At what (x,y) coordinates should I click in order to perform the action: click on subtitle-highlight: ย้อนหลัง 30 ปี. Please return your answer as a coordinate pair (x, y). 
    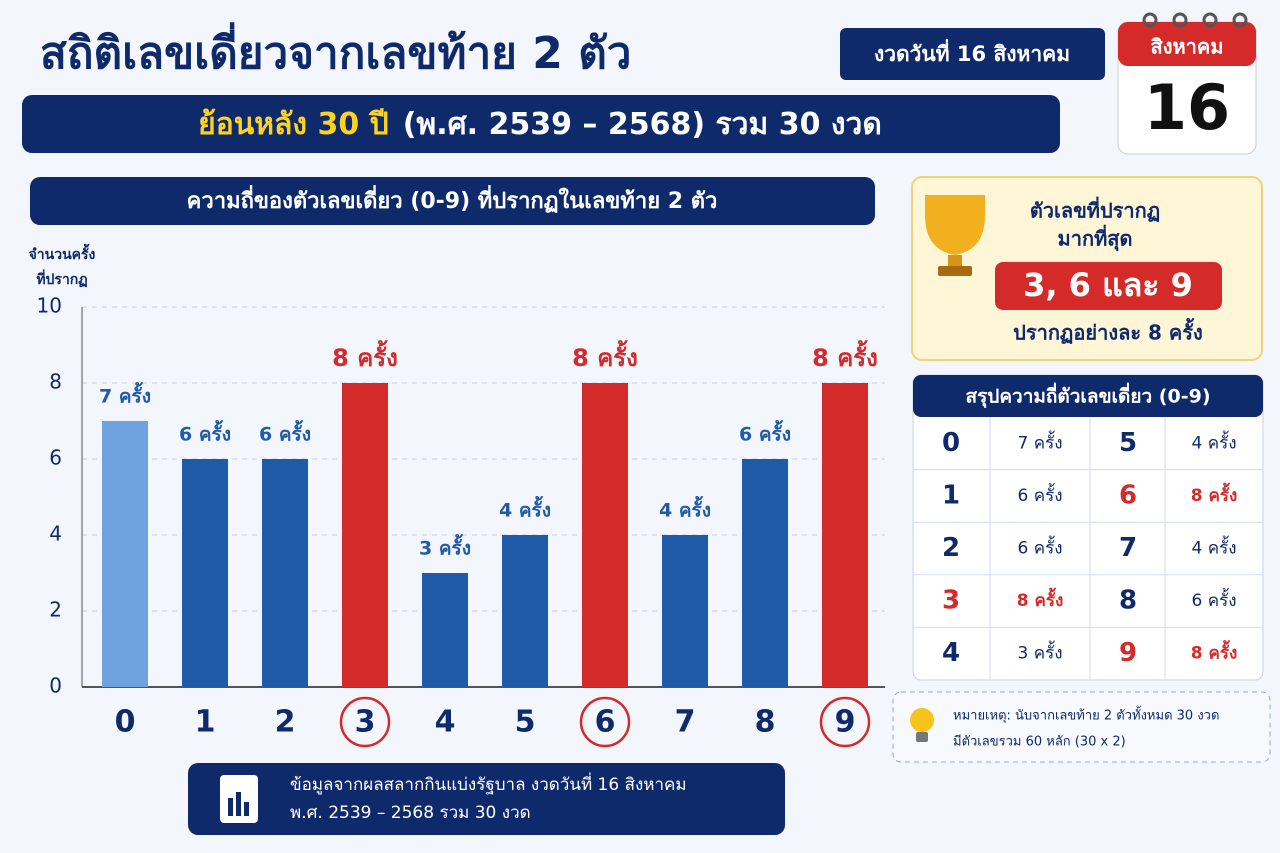
    Looking at the image, I should click on (293, 124).